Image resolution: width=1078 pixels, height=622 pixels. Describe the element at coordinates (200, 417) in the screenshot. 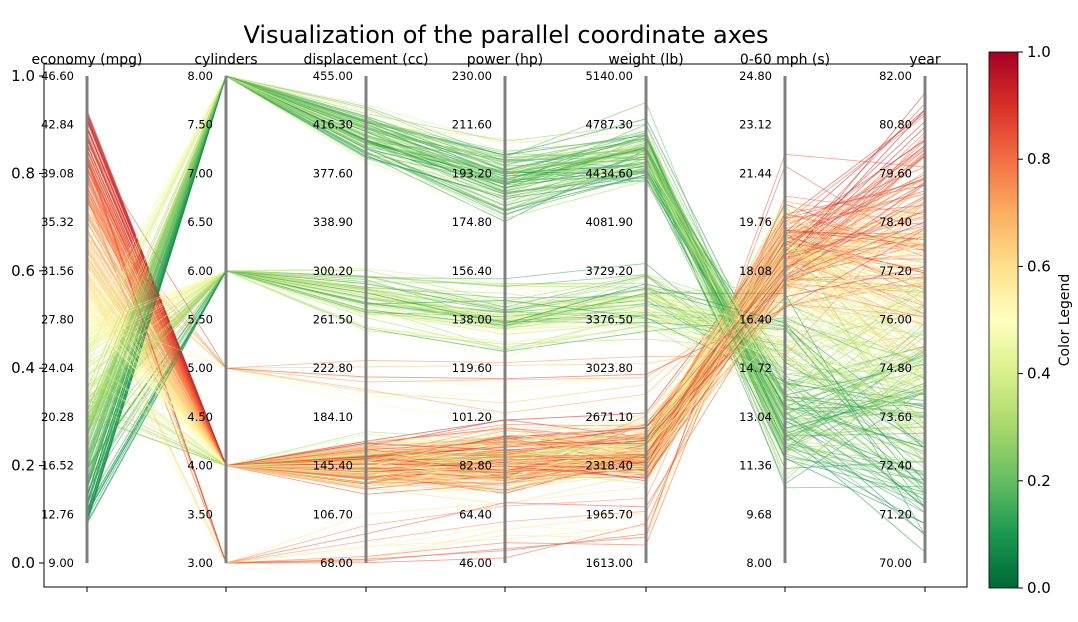

I see `axis-tick-label: 4.50` at that location.